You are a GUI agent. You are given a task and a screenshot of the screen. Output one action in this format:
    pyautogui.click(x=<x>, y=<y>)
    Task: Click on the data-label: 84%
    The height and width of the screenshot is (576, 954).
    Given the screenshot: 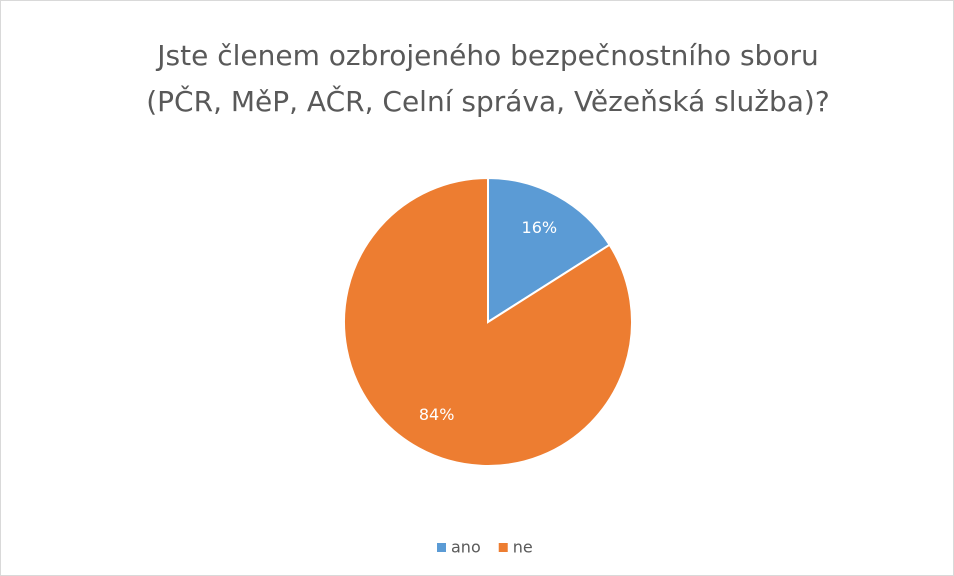 What is the action you would take?
    pyautogui.click(x=437, y=414)
    